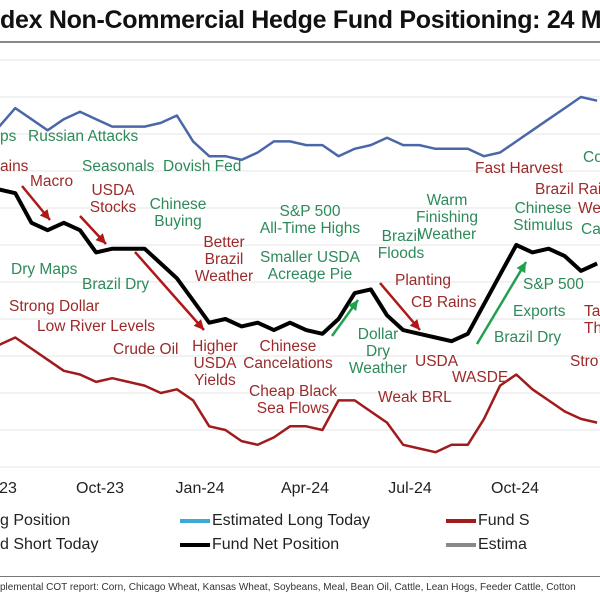 The width and height of the screenshot is (600, 600). I want to click on legend-item: g Position, so click(35, 521).